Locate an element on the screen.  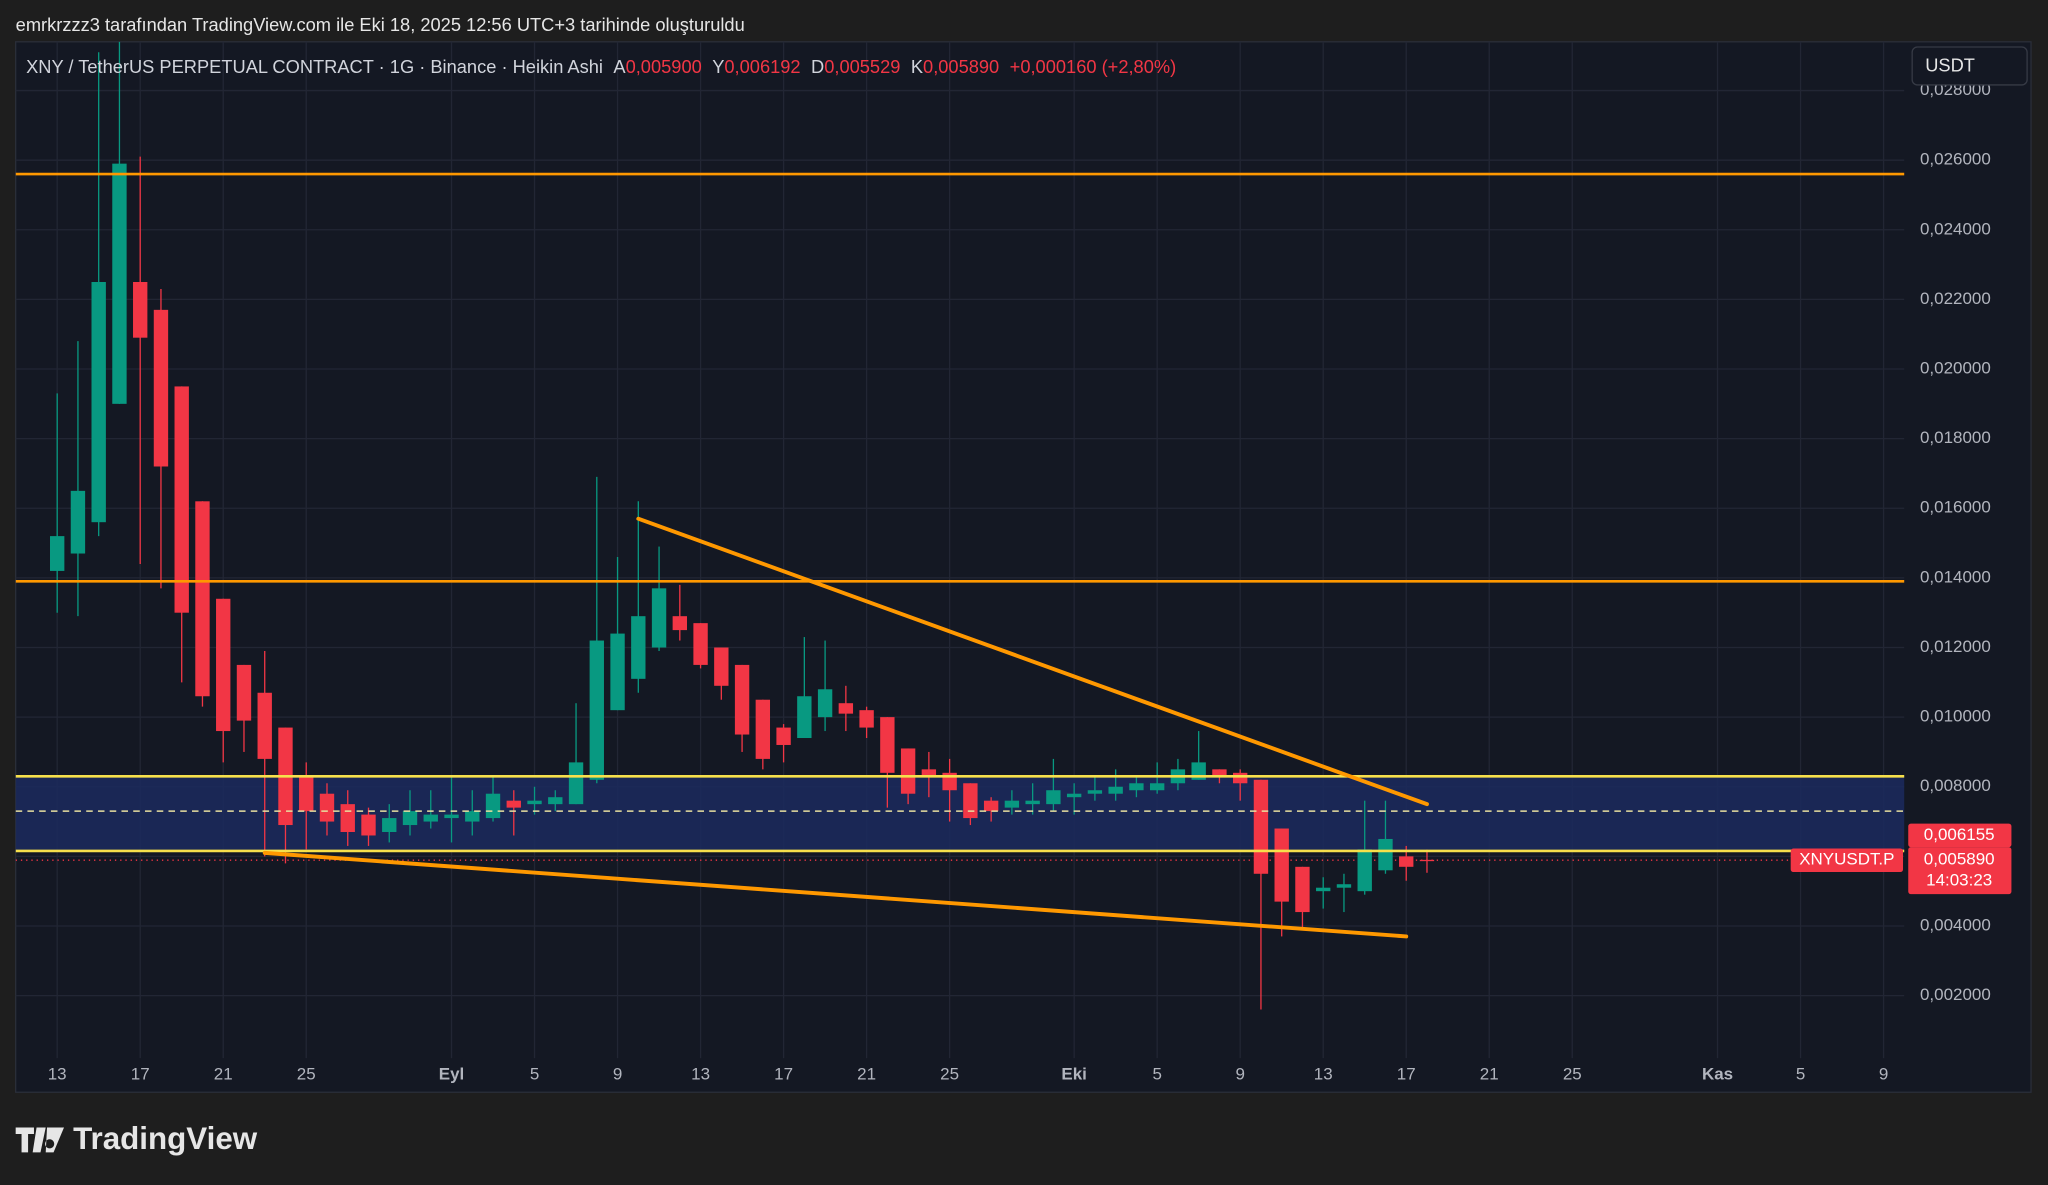
logo-icon is located at coordinates (39, 1140).